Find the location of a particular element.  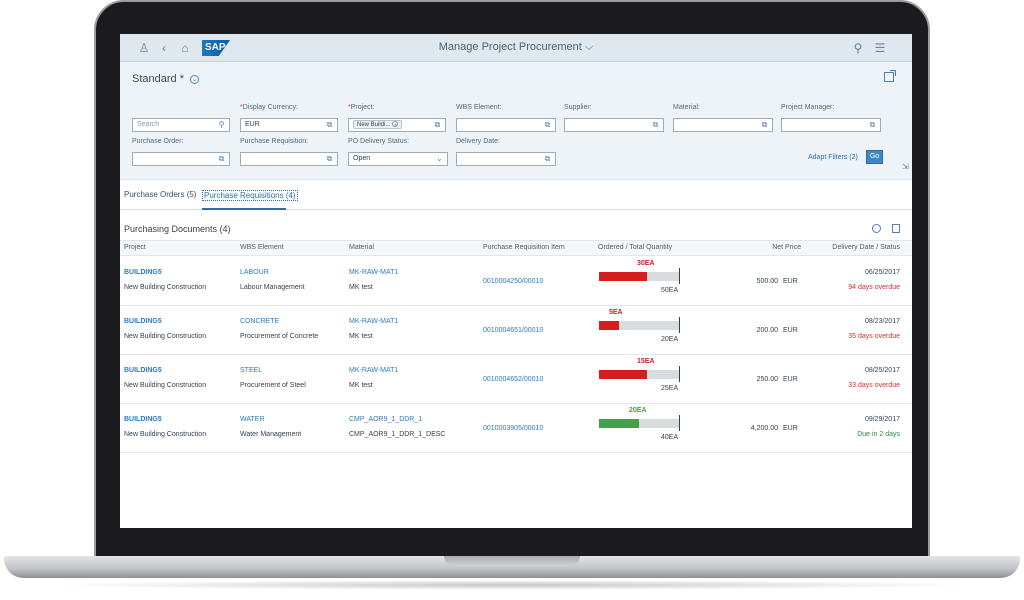

column-pr-item: Purchase Requisition Item is located at coordinates (524, 247).